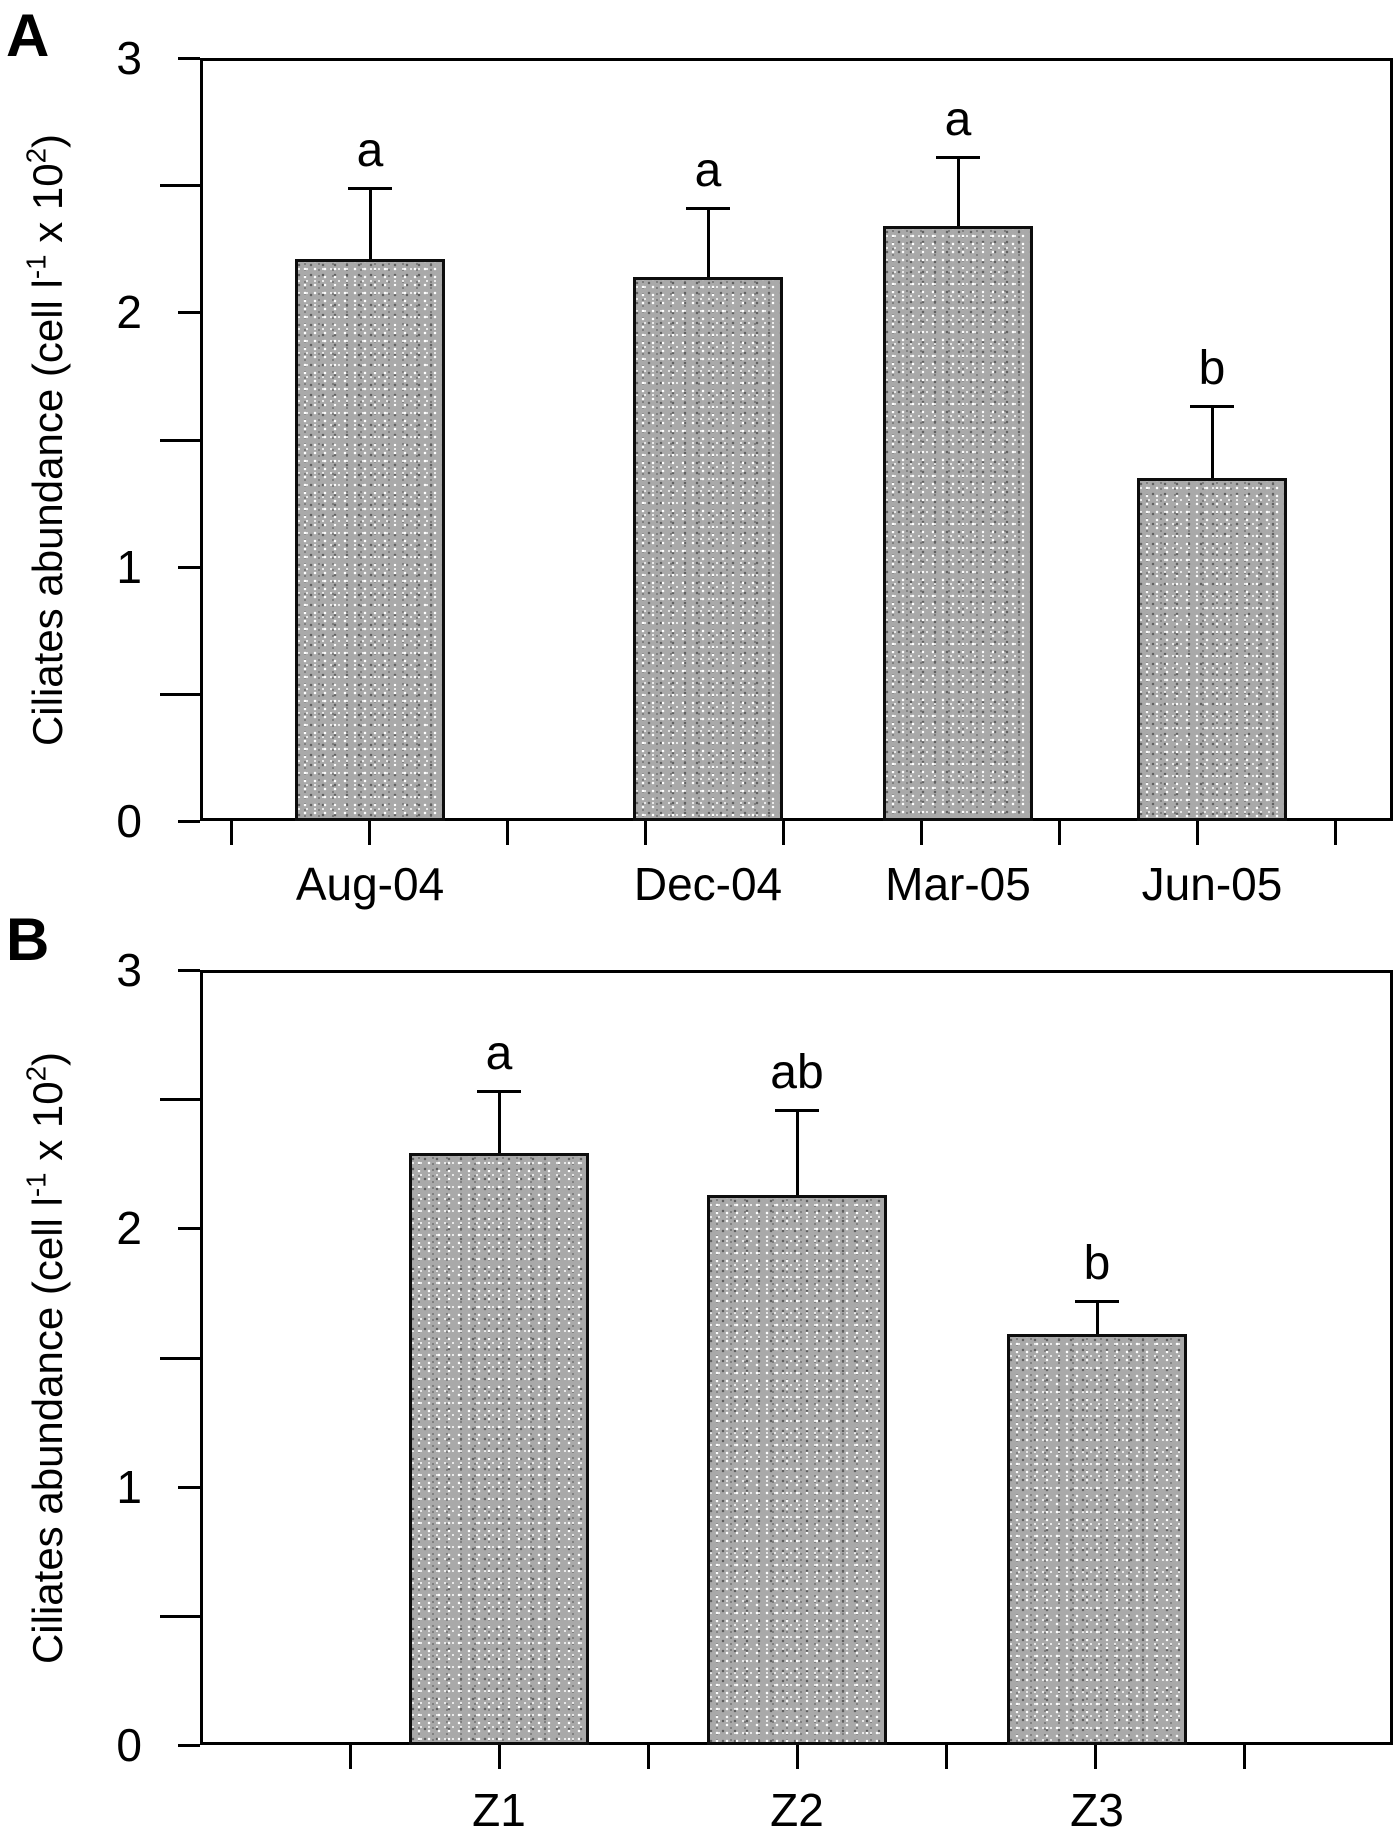 The height and width of the screenshot is (1838, 1400). I want to click on bar-Z3, so click(1097, 1539).